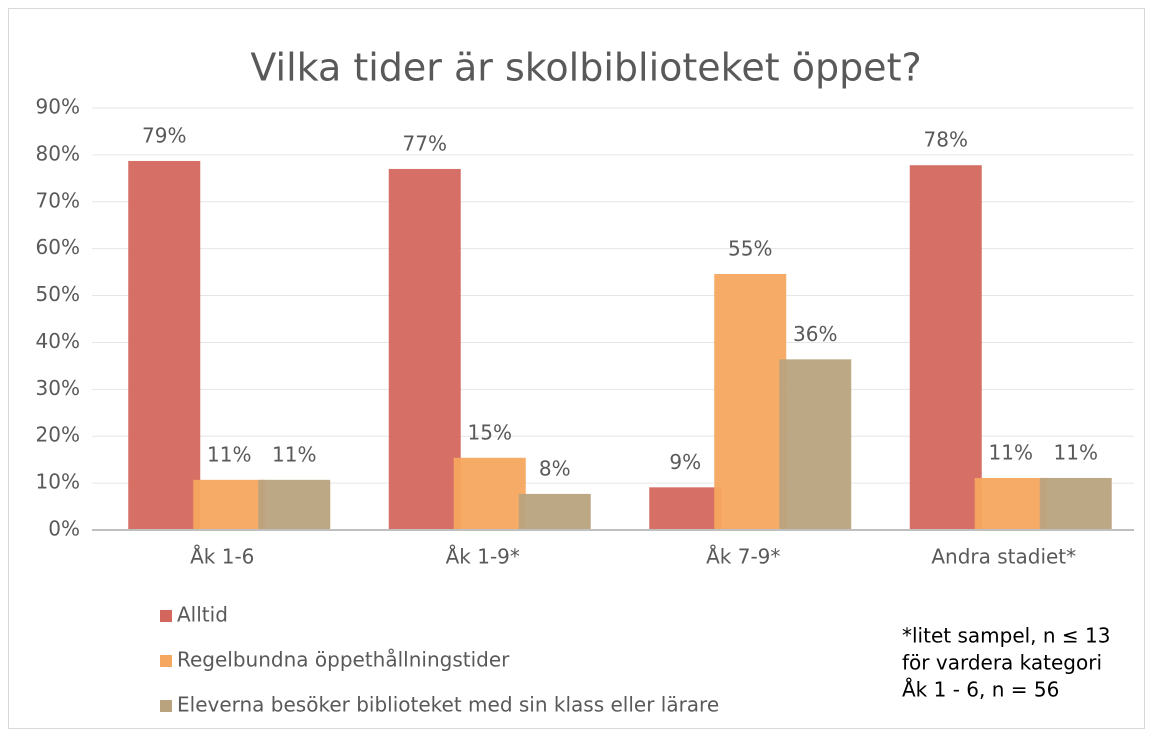 This screenshot has height=741, width=1154. What do you see at coordinates (164, 135) in the screenshot?
I see `data-label: 79%` at bounding box center [164, 135].